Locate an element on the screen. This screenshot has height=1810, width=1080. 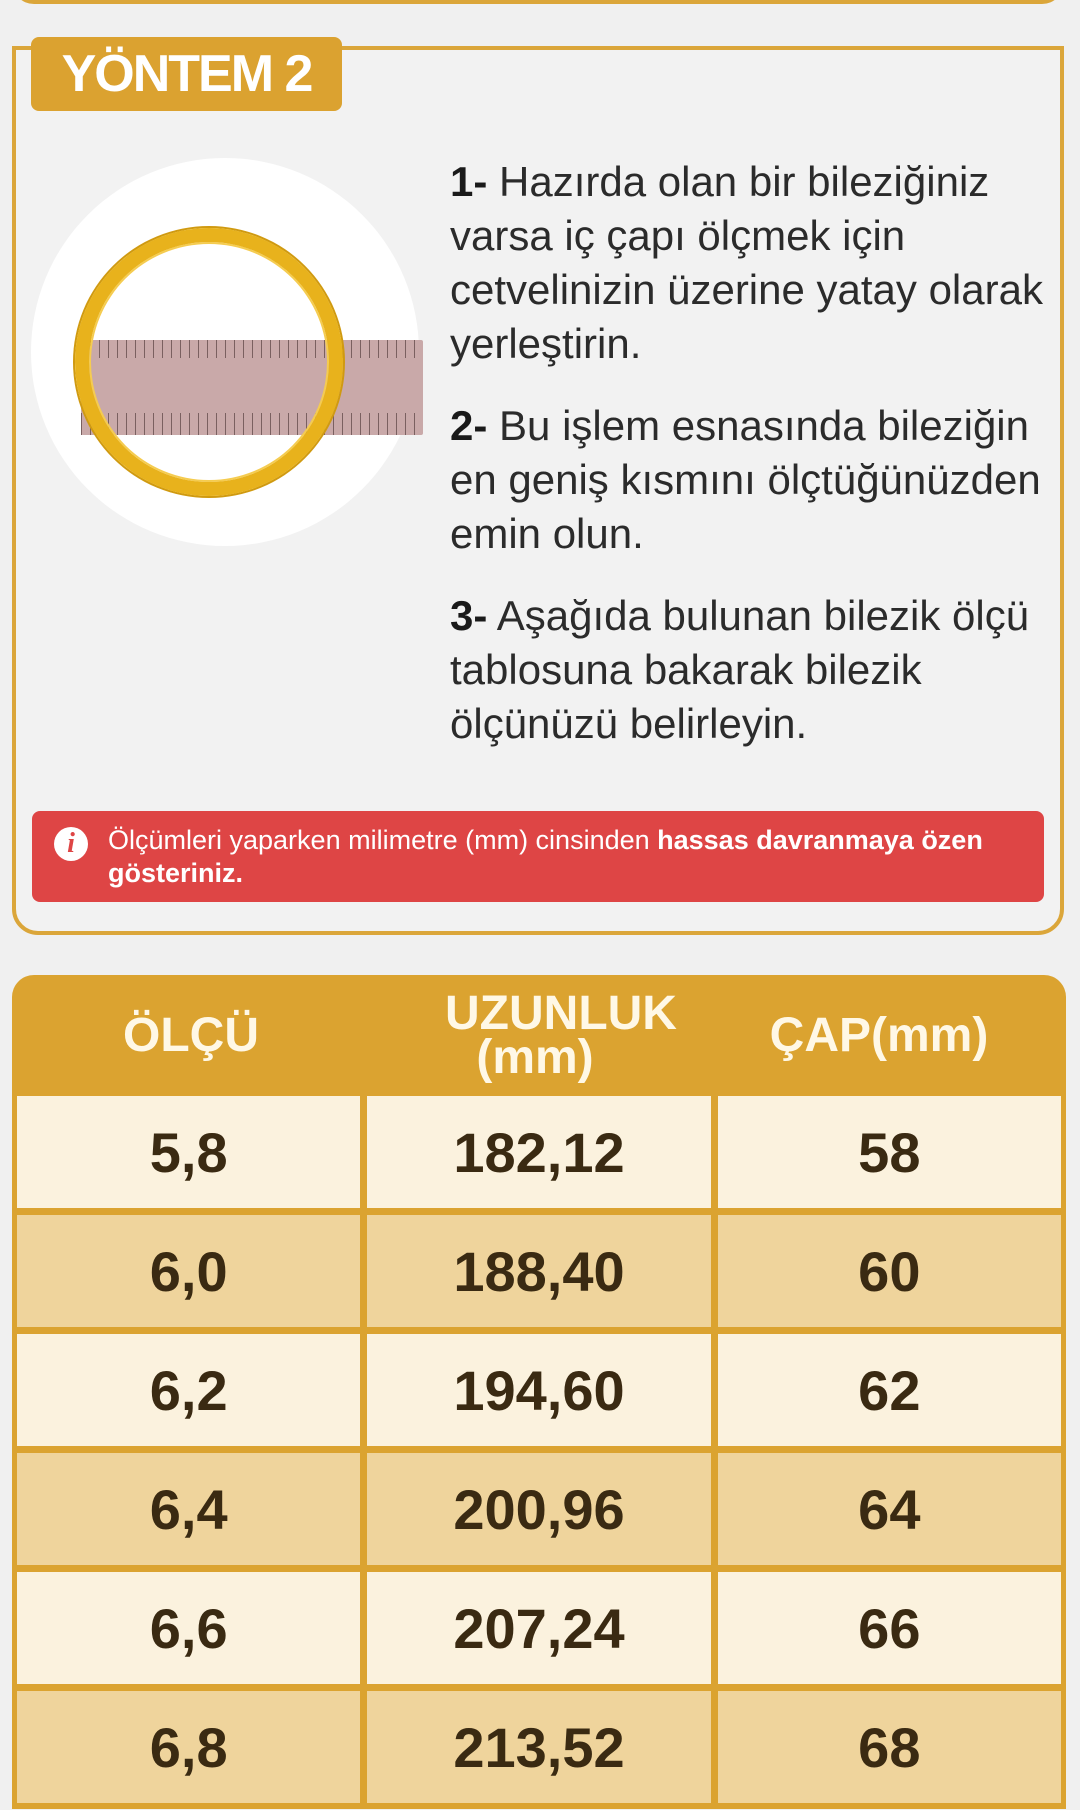
table-row: 6,4 200,96 64 is located at coordinates (539, 1512).